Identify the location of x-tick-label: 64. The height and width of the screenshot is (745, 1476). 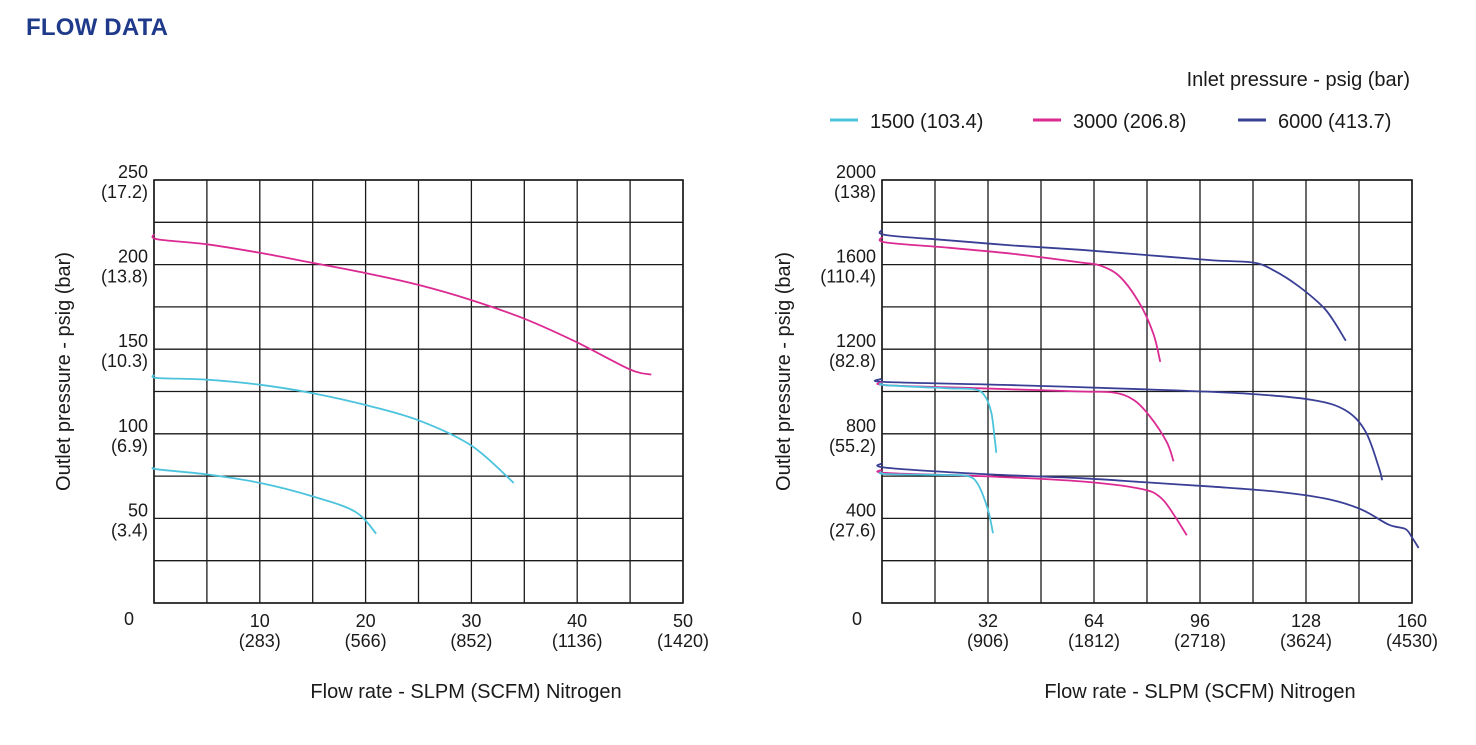
(1094, 621).